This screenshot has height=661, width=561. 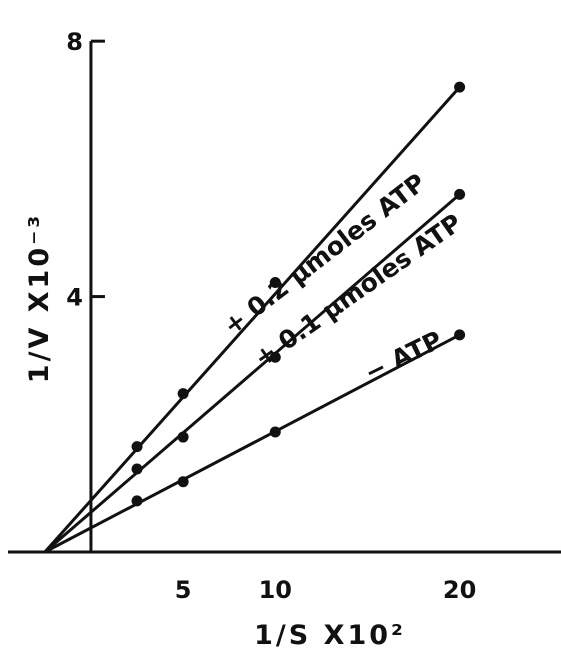 I want to click on x-tick-label-20: 20, so click(x=459, y=590).